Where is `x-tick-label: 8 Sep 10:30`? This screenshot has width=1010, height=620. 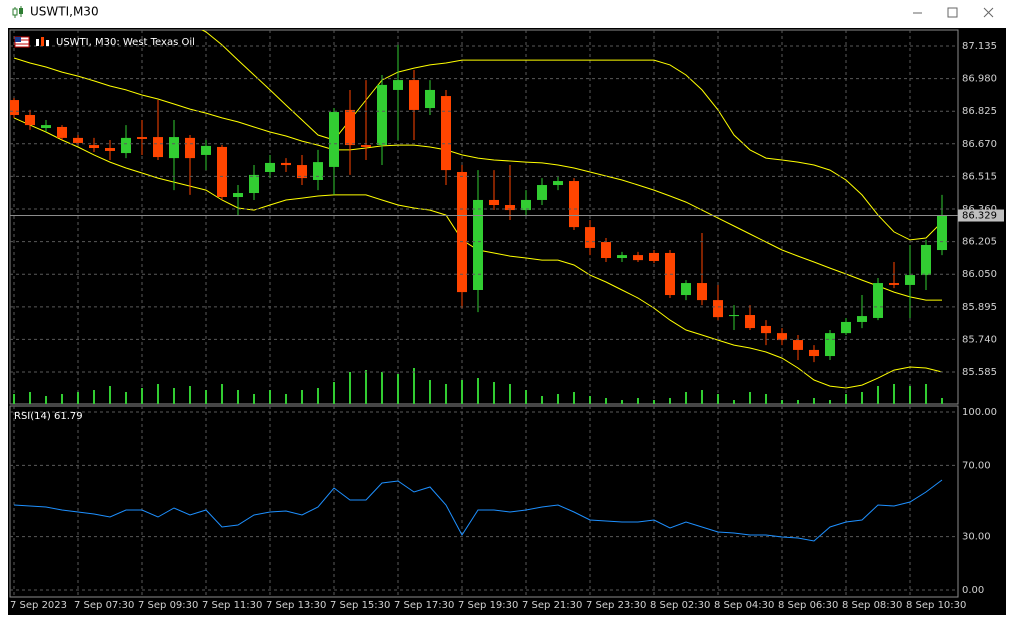
x-tick-label: 8 Sep 10:30 is located at coordinates (936, 605).